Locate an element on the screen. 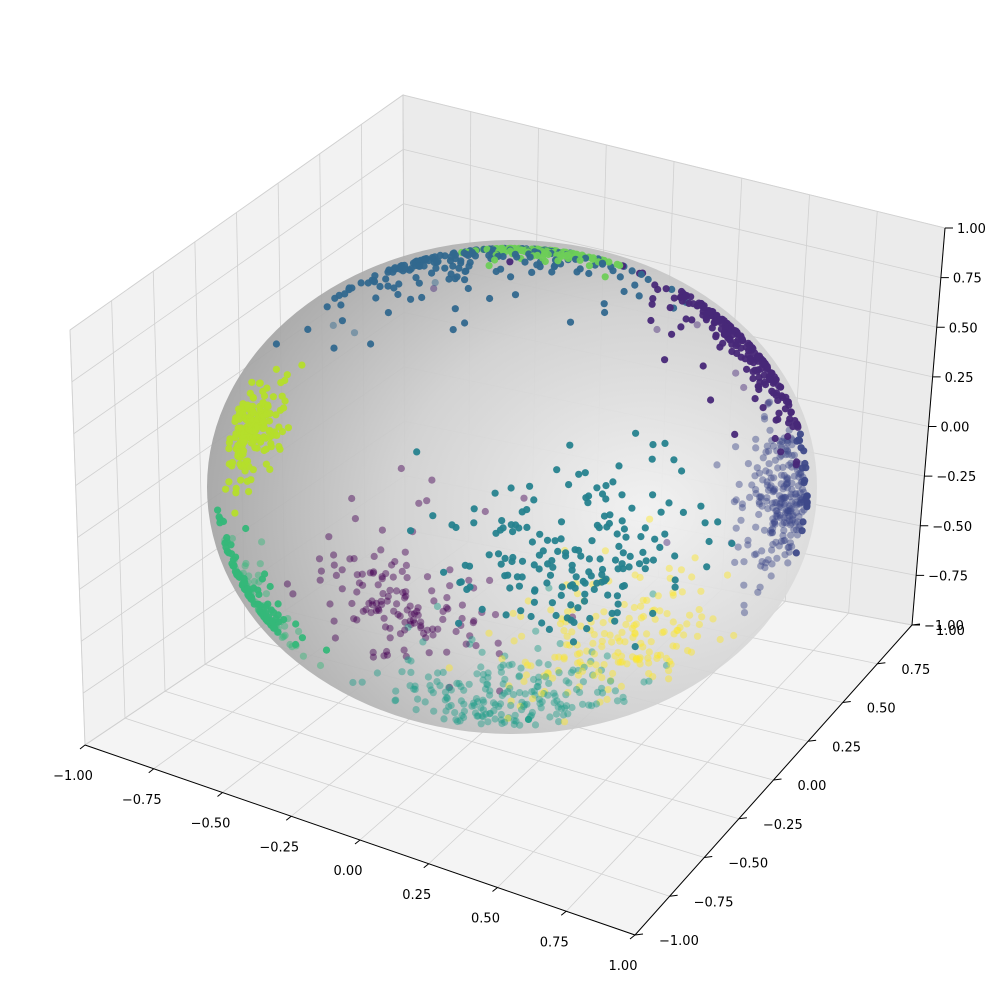 The image size is (1000, 1000). y-tick-label: 0.75 is located at coordinates (915, 670).